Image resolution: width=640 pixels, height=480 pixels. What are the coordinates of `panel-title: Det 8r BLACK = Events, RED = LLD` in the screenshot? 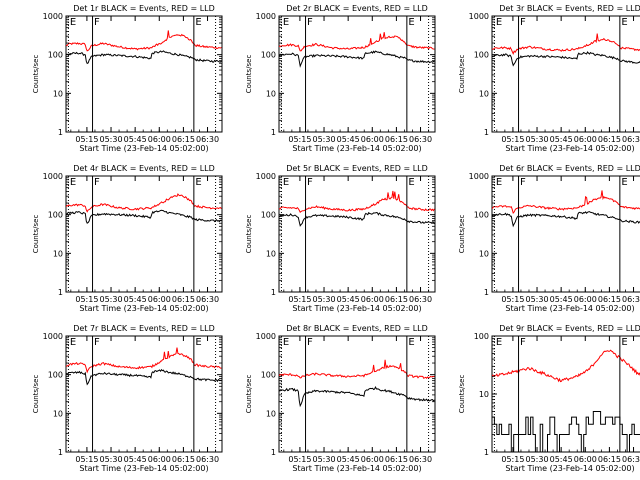 It's located at (357, 328).